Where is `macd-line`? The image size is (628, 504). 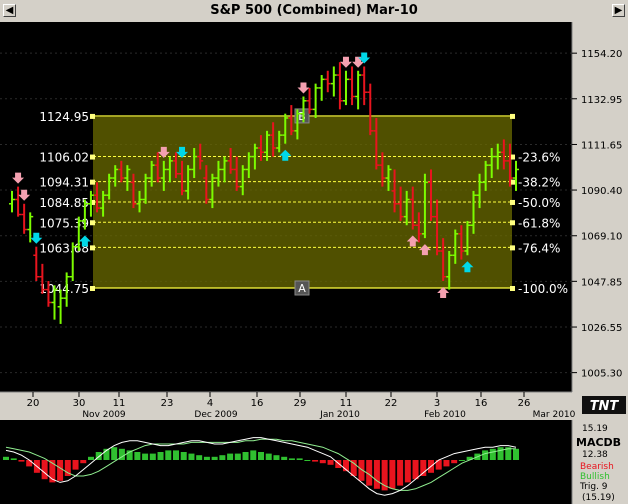 macd-line is located at coordinates (261, 466).